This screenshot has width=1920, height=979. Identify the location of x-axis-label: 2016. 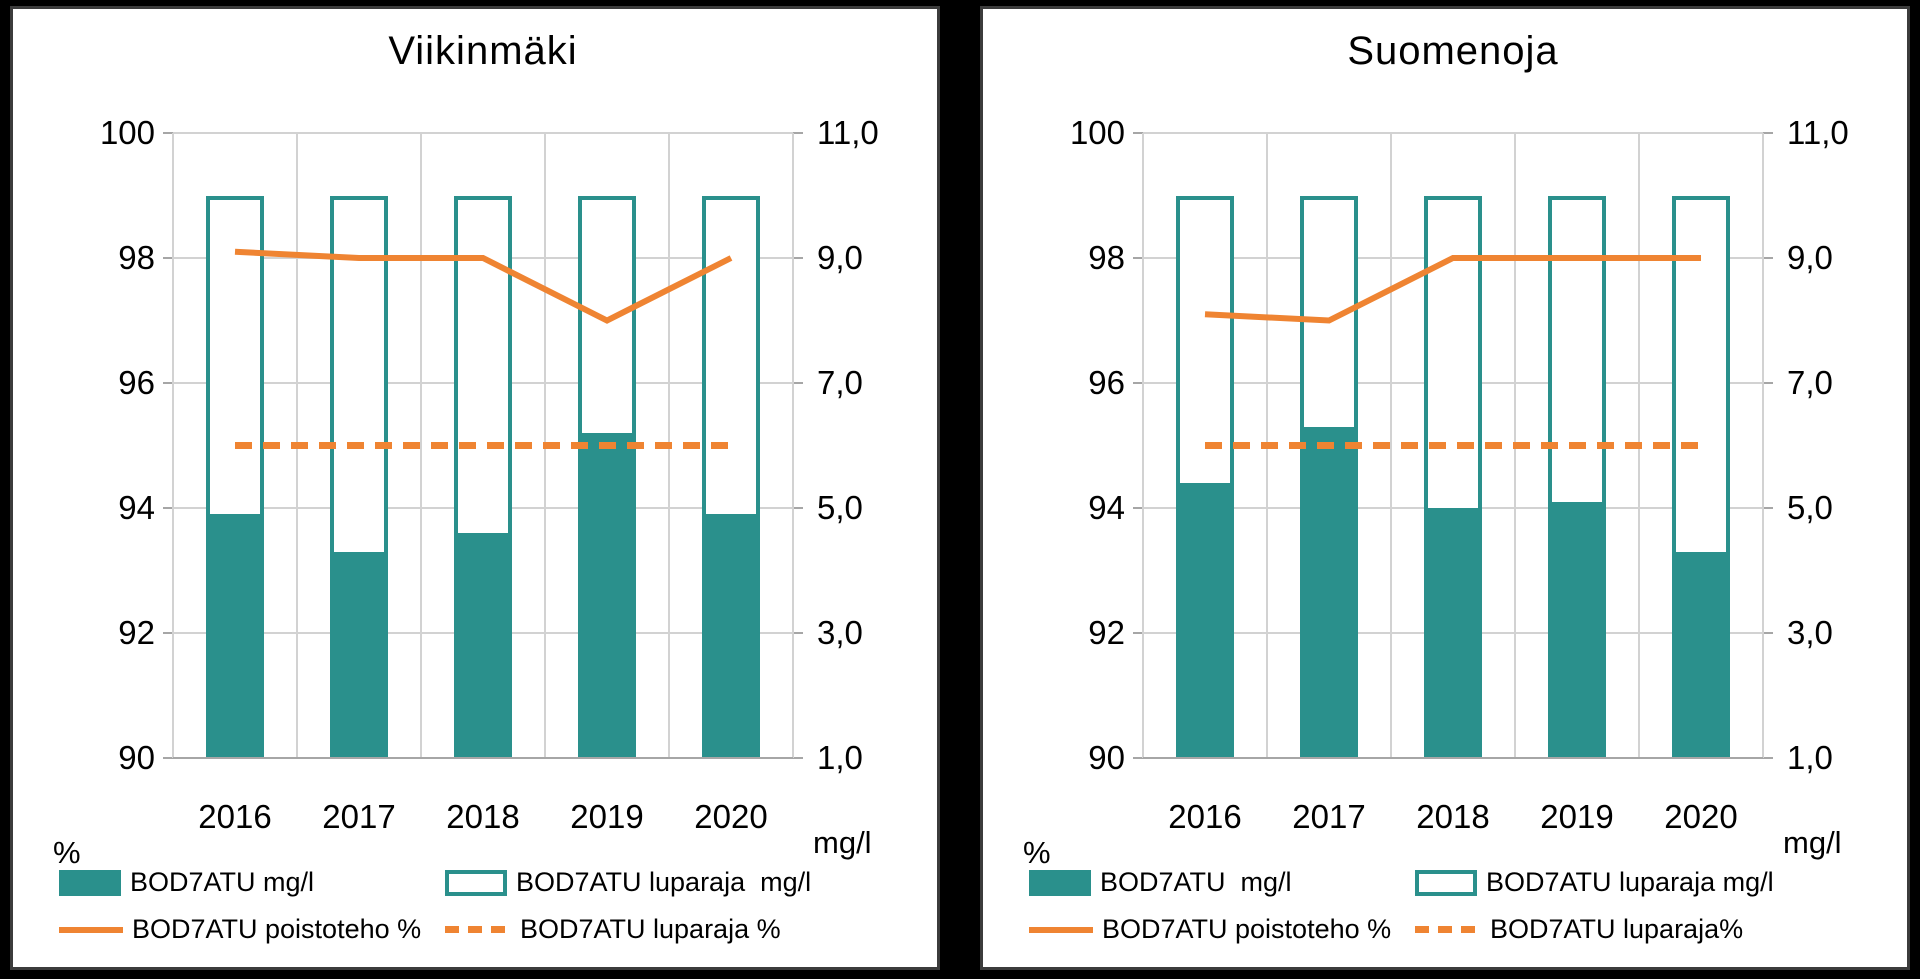
(1205, 816).